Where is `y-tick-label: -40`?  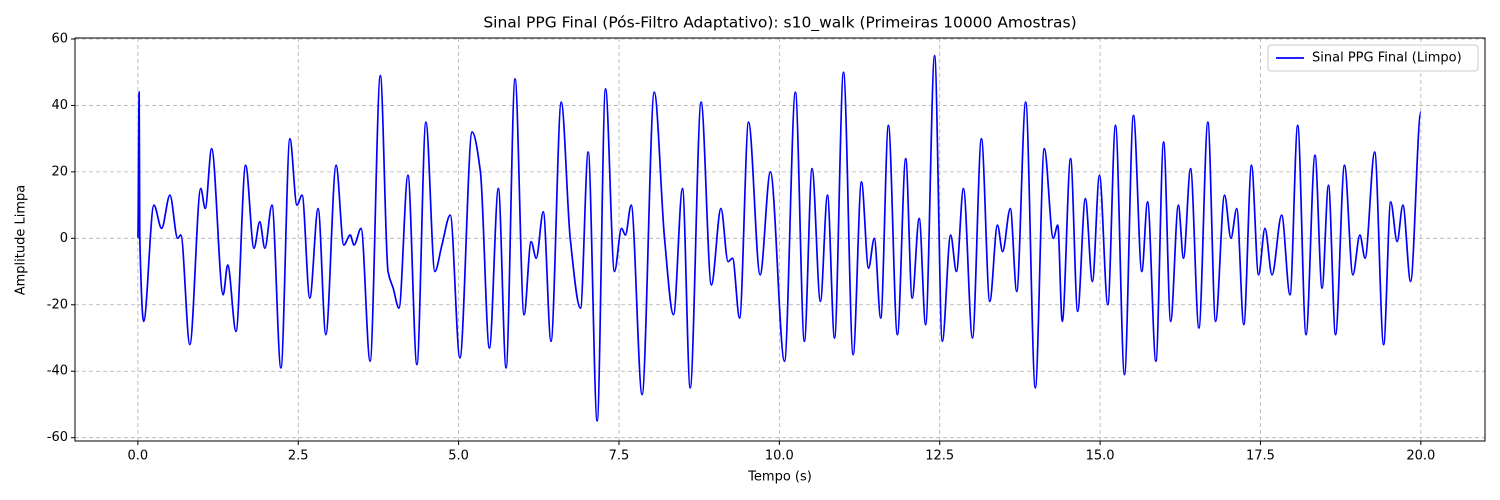
y-tick-label: -40 is located at coordinates (57, 371).